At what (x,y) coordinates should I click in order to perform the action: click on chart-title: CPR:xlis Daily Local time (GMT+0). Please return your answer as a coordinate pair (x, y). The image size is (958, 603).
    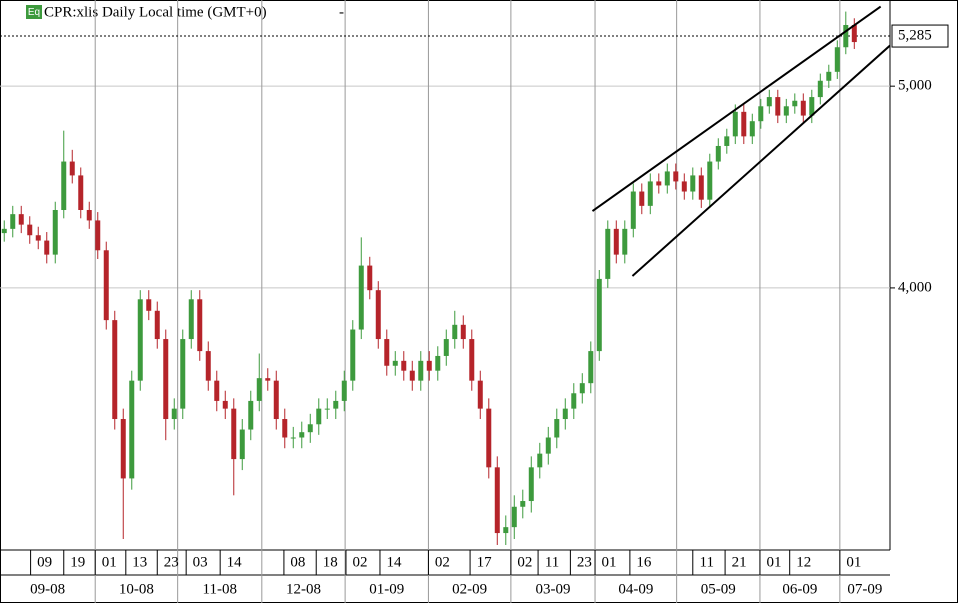
    Looking at the image, I should click on (155, 12).